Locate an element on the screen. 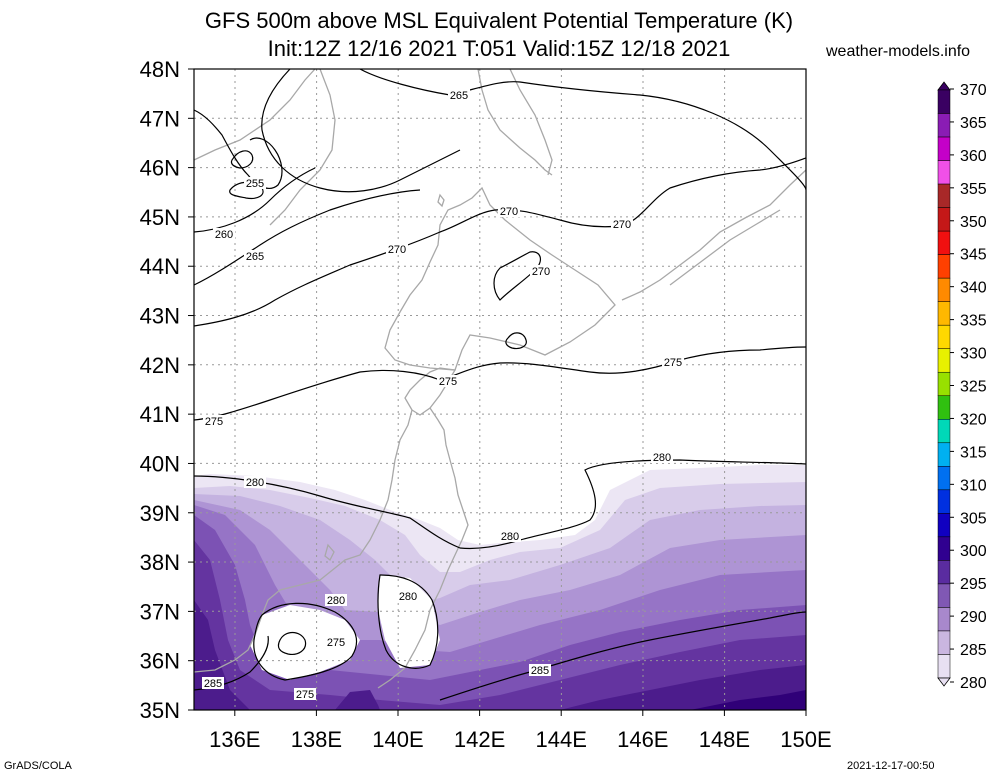 Image resolution: width=1000 pixels, height=779 pixels. lat-tick-label: 42N is located at coordinates (160, 365).